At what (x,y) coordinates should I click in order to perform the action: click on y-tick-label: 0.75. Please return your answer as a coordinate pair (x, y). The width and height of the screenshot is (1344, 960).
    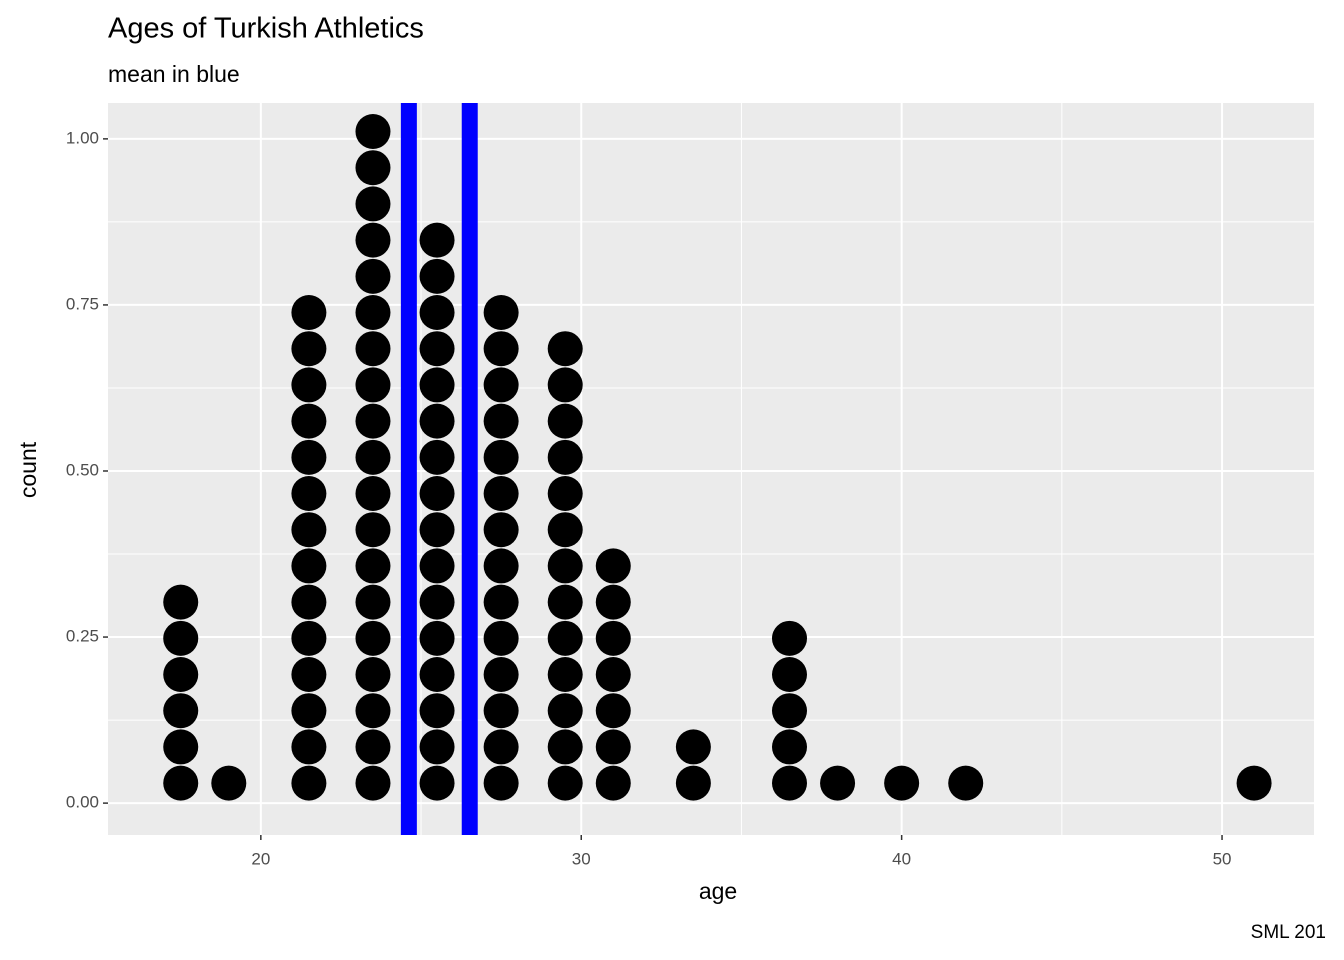
    Looking at the image, I should click on (82, 303).